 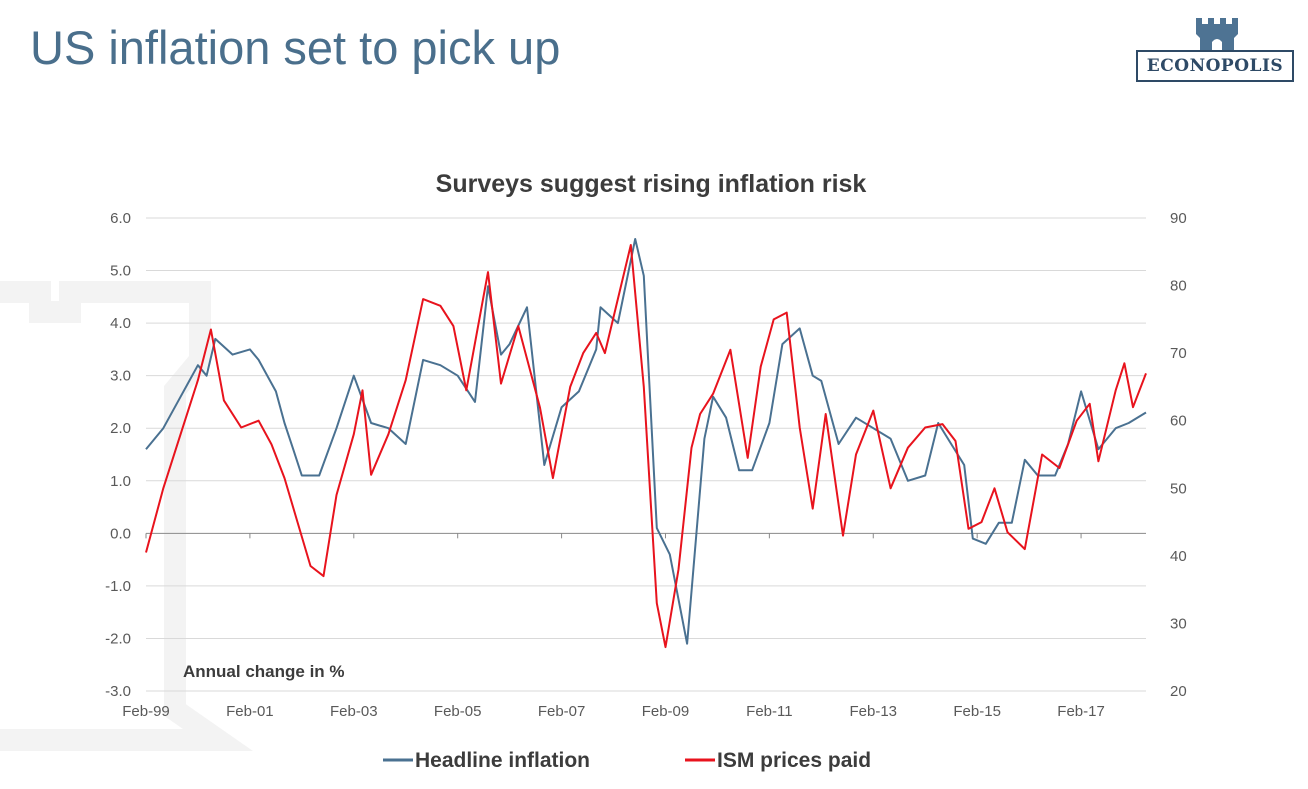 I want to click on x-axis-tick-label: Feb-11, so click(x=769, y=711).